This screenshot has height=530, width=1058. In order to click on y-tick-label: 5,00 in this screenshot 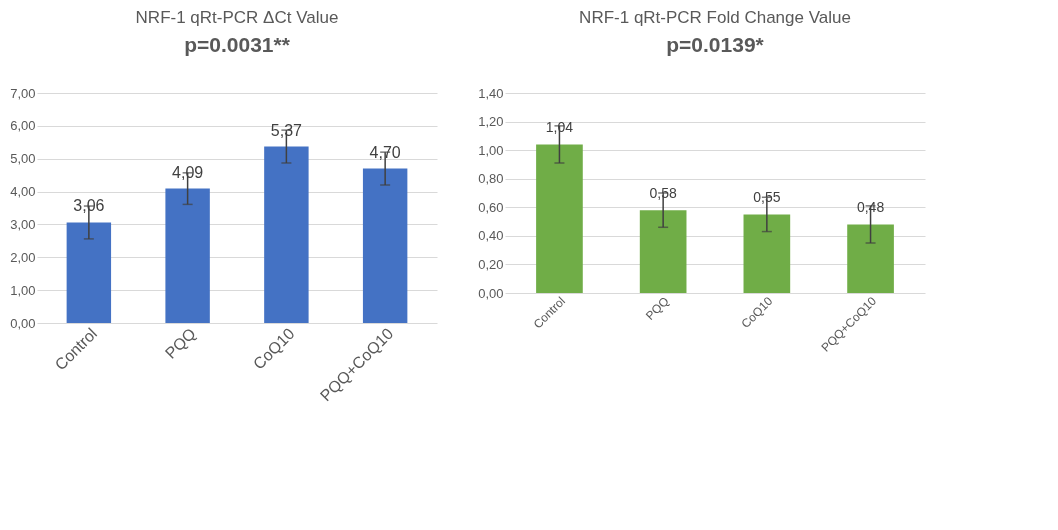, I will do `click(23, 159)`.